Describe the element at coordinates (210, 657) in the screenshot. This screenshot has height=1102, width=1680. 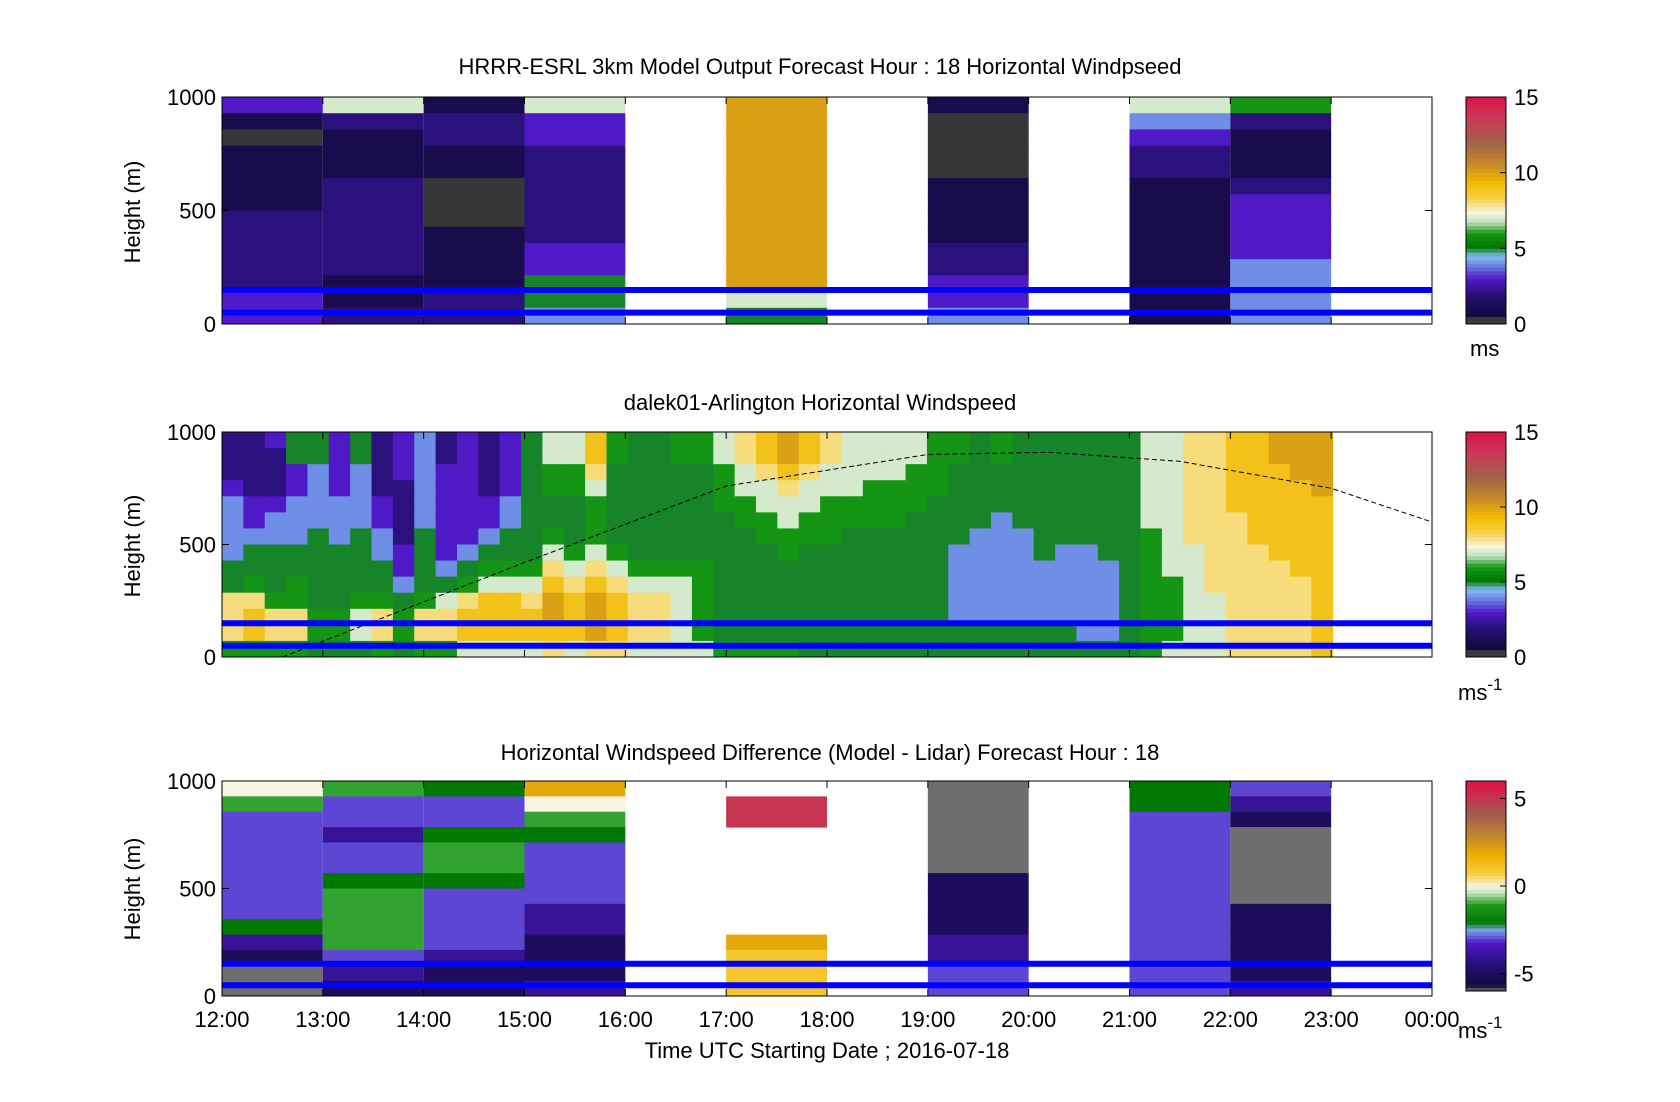
I see `y-tick-label: 0` at that location.